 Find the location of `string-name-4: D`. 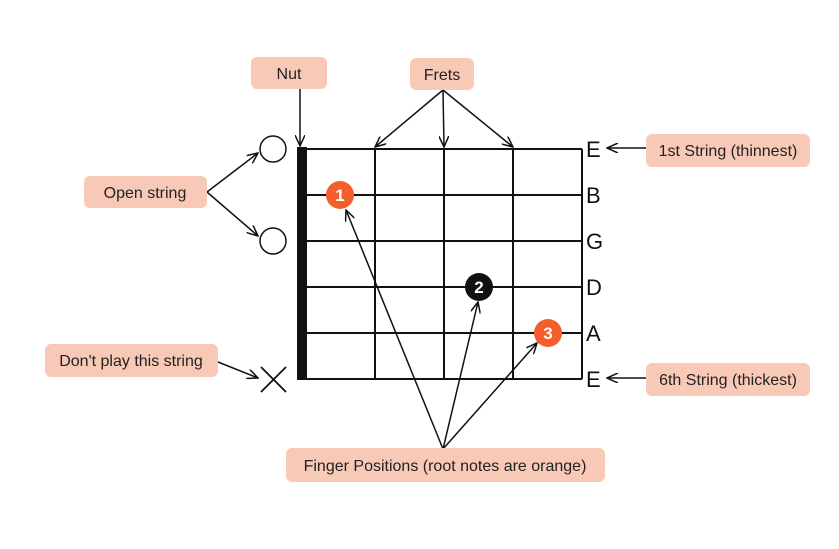

string-name-4: D is located at coordinates (594, 287).